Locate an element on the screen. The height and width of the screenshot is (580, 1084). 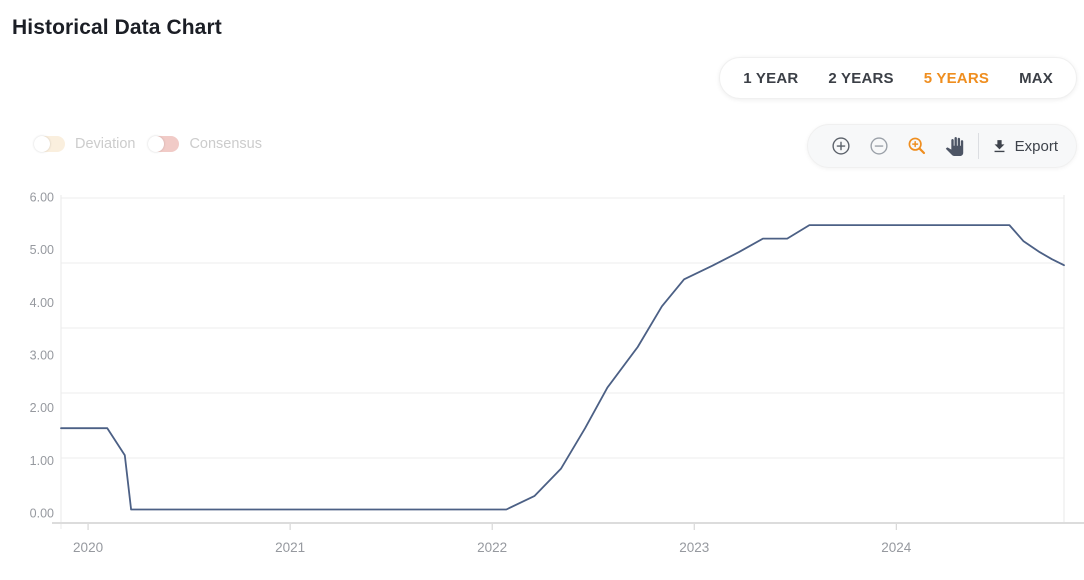
range-button-2-years: 2 YEARS is located at coordinates (860, 78).